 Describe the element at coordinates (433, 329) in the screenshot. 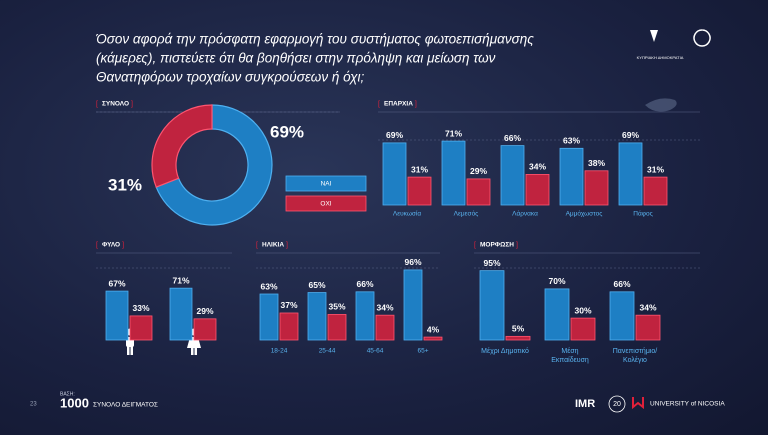

I see `value-label: 4%` at that location.